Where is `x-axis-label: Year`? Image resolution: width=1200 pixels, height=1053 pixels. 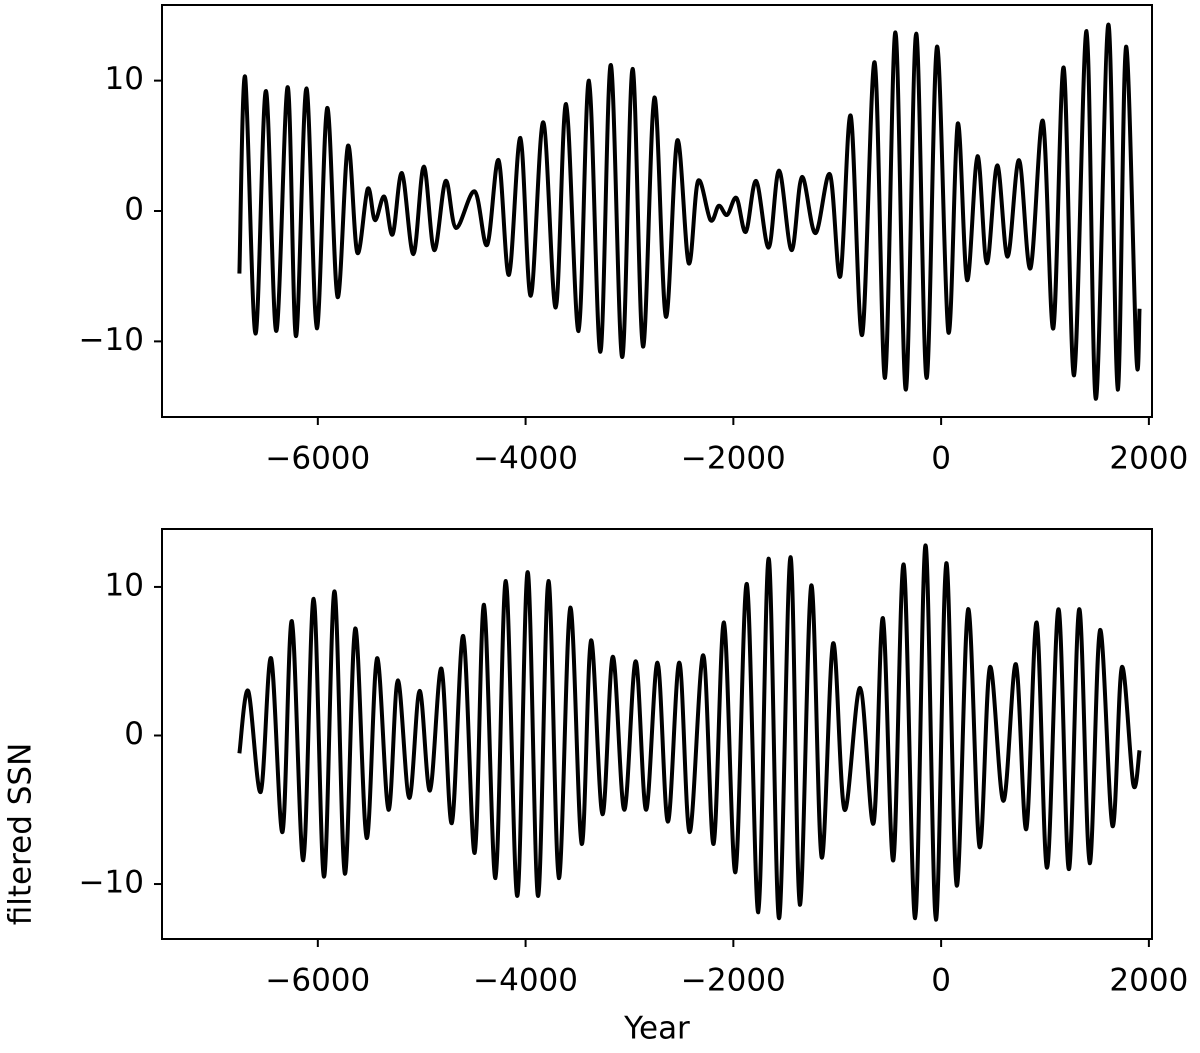
x-axis-label: Year is located at coordinates (656, 1029).